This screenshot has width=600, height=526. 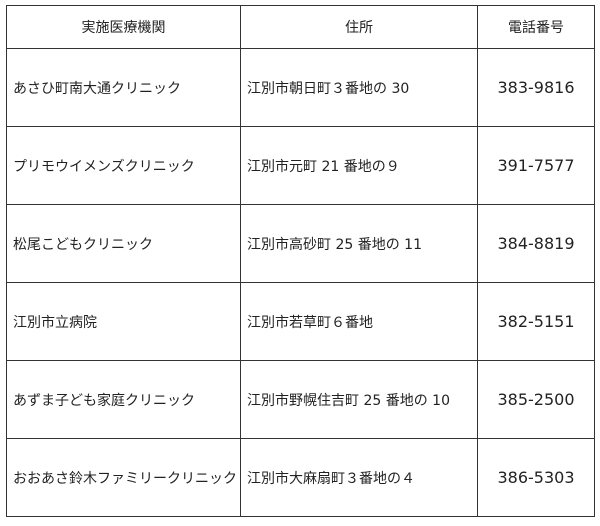 What do you see at coordinates (536, 27) in the screenshot?
I see `header-cell: 電話番号` at bounding box center [536, 27].